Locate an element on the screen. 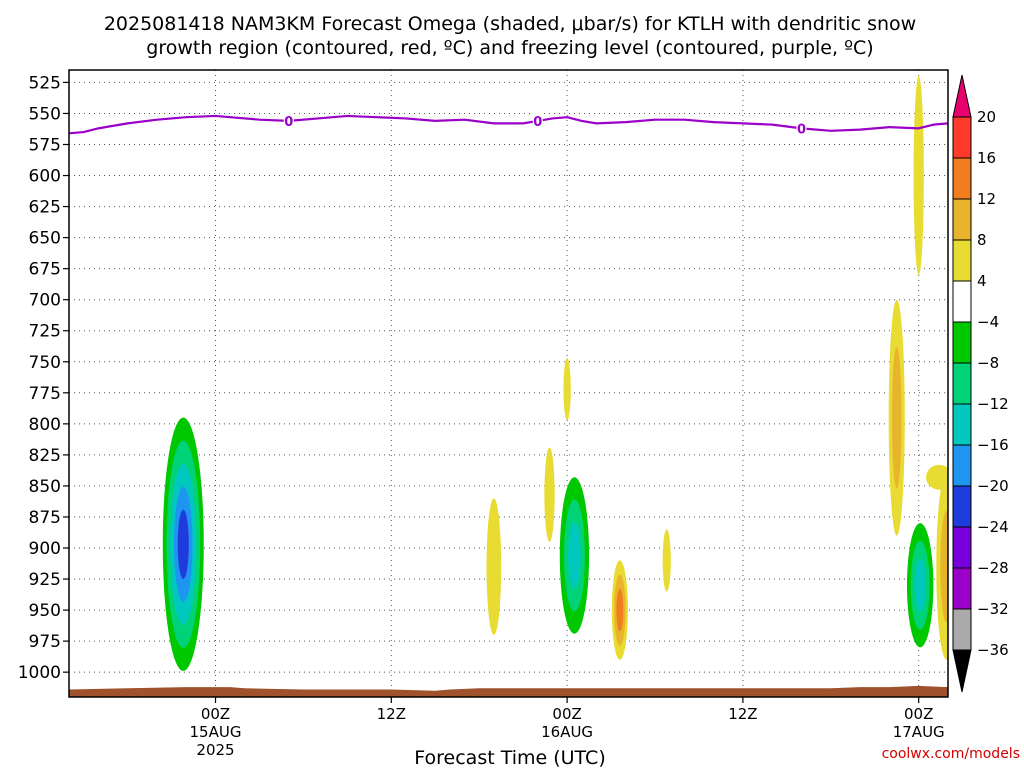 The width and height of the screenshot is (1024, 768). y-tick-label: 800 is located at coordinates (45, 425).